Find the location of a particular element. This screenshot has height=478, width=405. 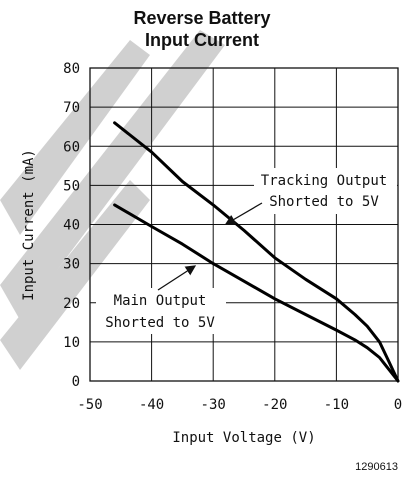

y-tick-label-2: 20 is located at coordinates (71, 304).